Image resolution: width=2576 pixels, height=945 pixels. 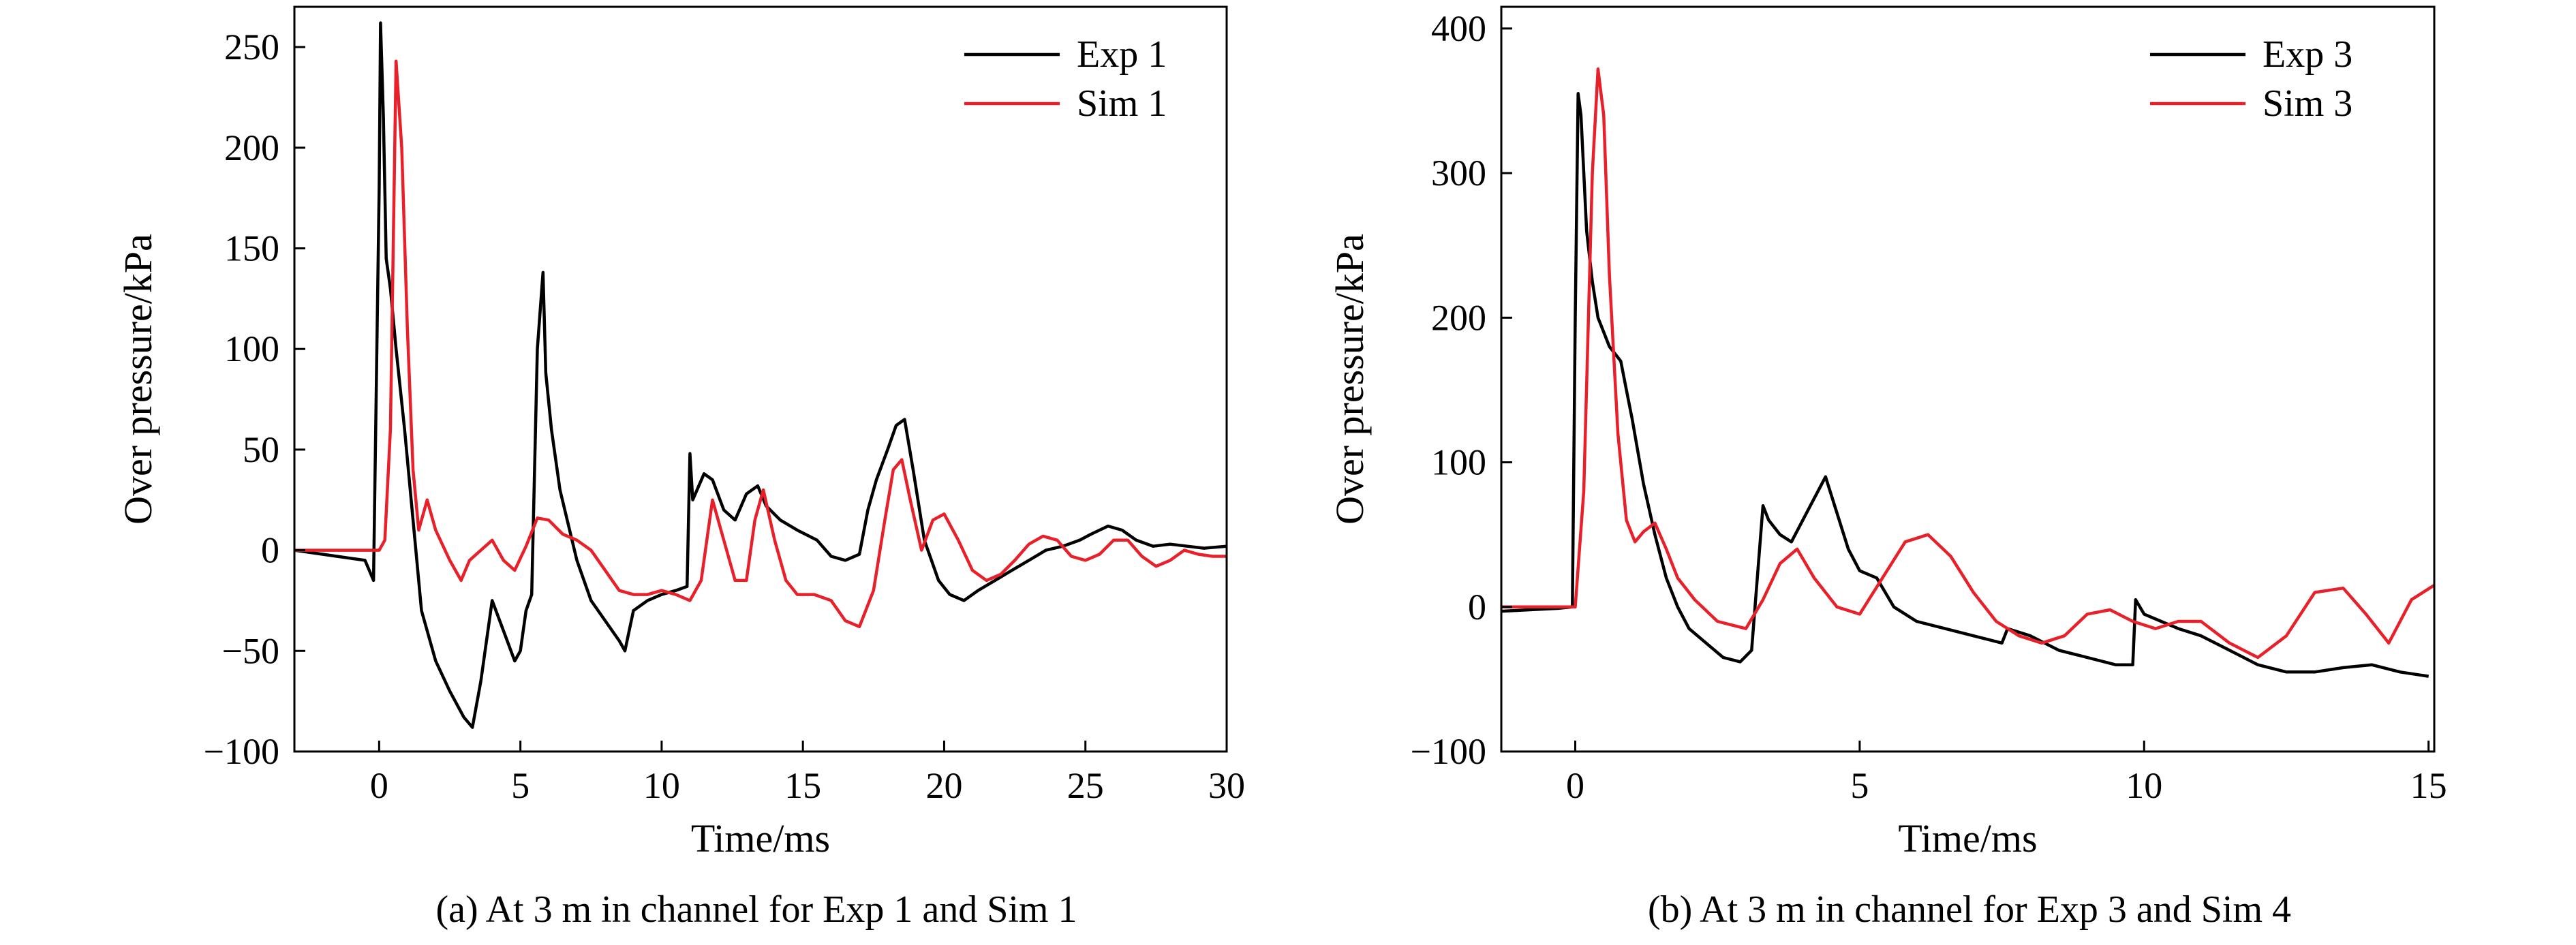 What do you see at coordinates (2307, 104) in the screenshot?
I see `legend-label: Sim 3` at bounding box center [2307, 104].